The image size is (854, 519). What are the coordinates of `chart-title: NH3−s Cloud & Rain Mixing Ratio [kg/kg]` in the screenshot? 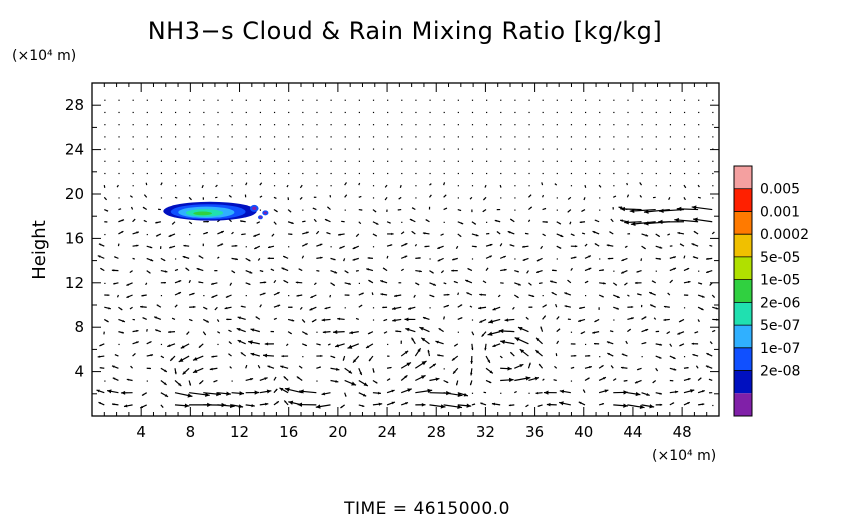 It's located at (405, 31).